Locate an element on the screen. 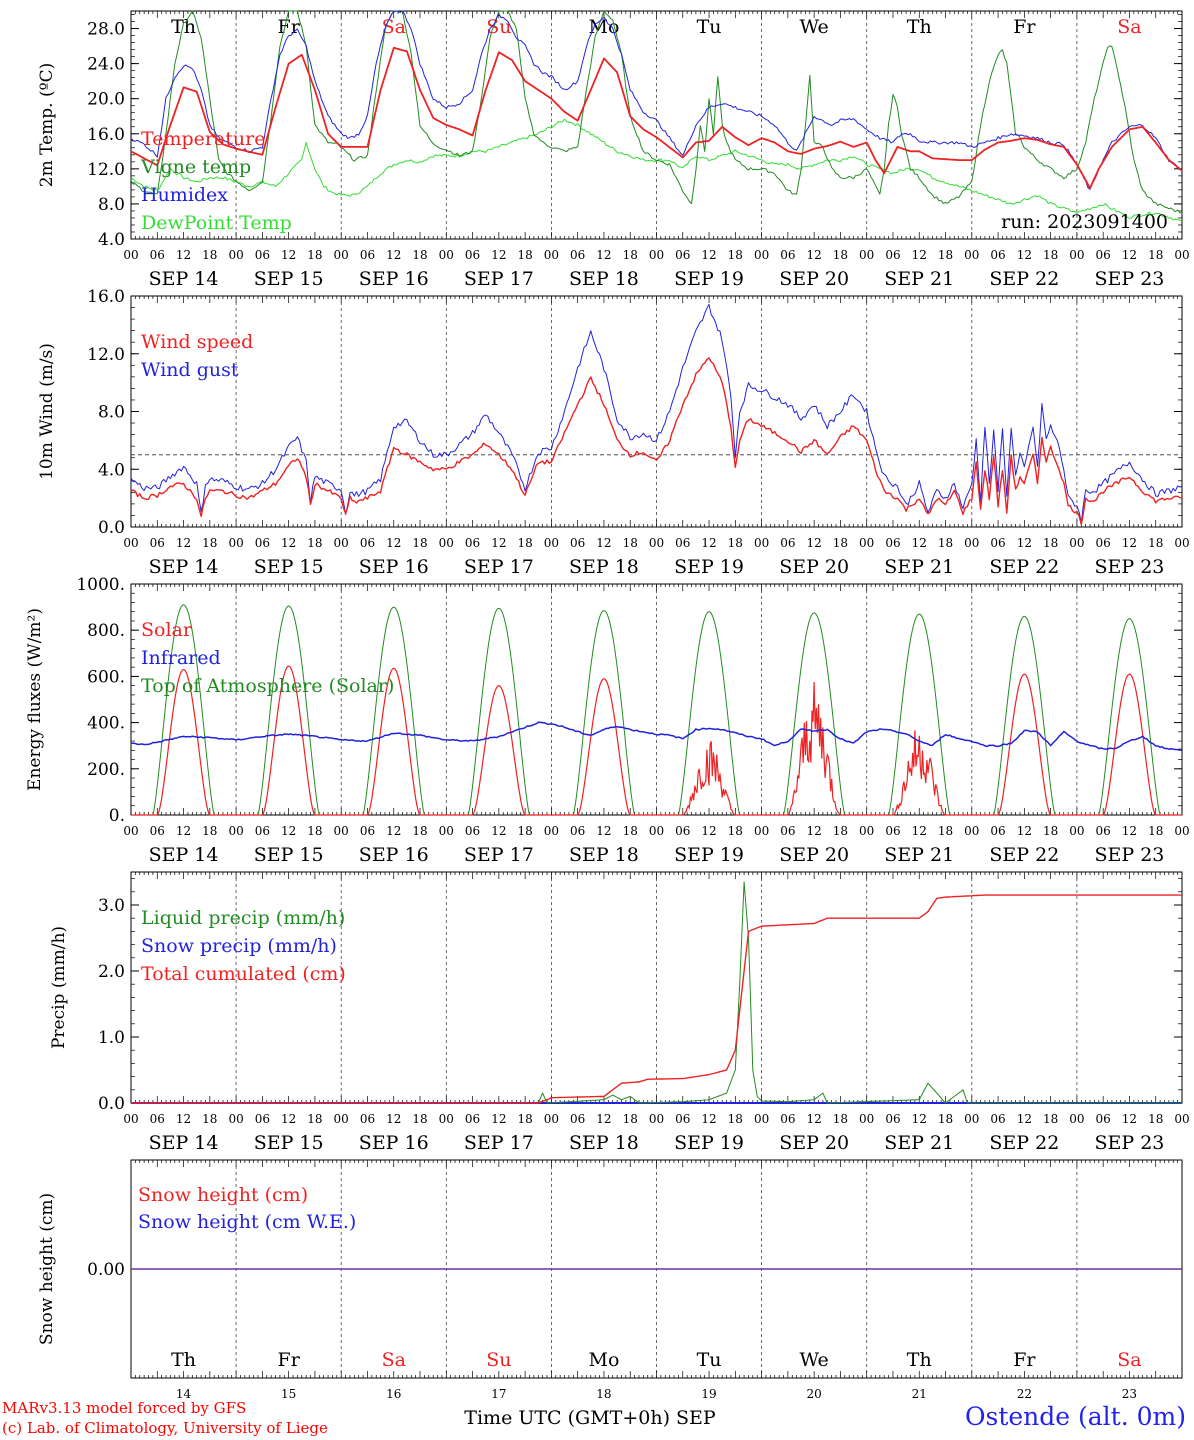 Image resolution: width=1194 pixels, height=1440 pixels. y-tick-label: 600. is located at coordinates (106, 677).